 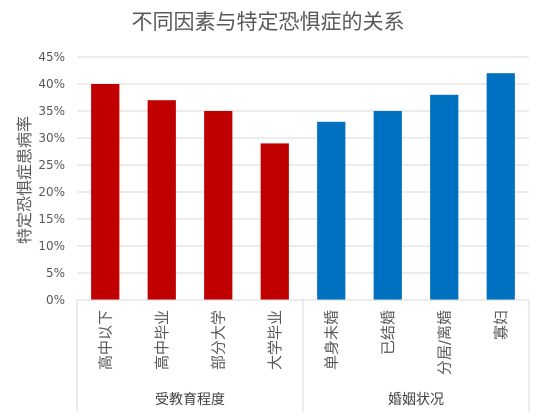 What do you see at coordinates (190, 400) in the screenshot?
I see `group-label: 受教育程度` at bounding box center [190, 400].